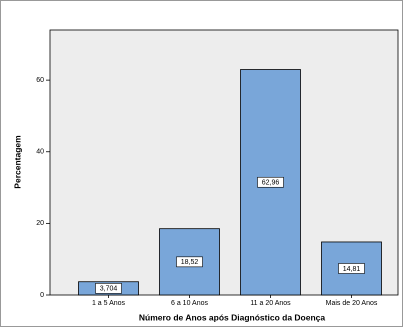 The height and width of the screenshot is (327, 403). I want to click on x-tick-label: 6 a 10 Anos, so click(189, 303).